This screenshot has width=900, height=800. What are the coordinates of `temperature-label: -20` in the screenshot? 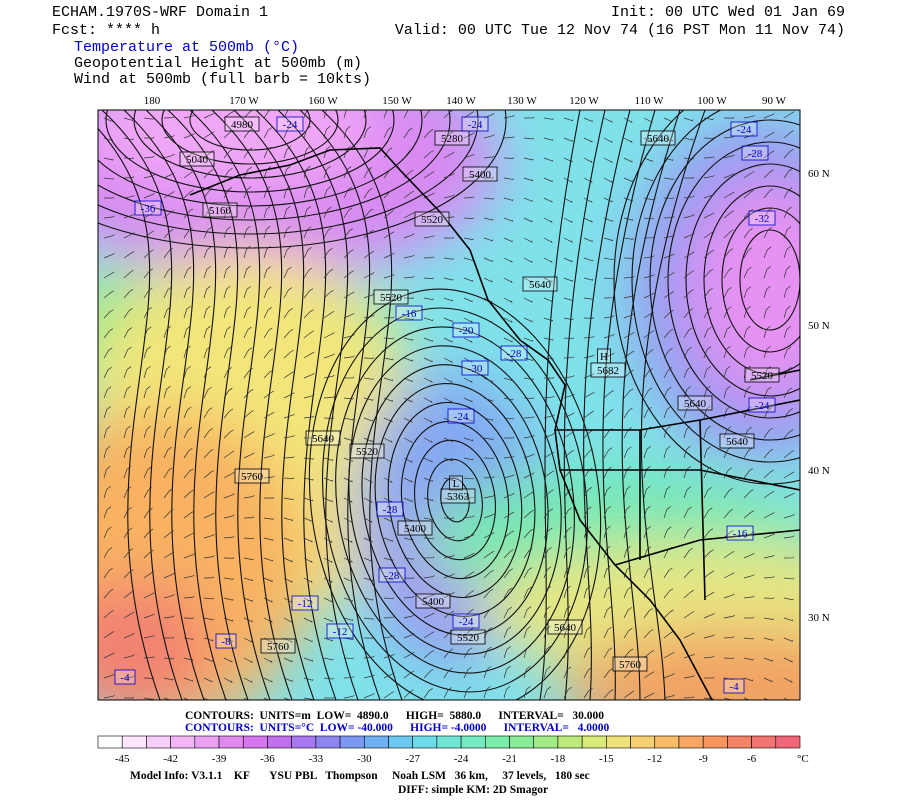 It's located at (466, 331).